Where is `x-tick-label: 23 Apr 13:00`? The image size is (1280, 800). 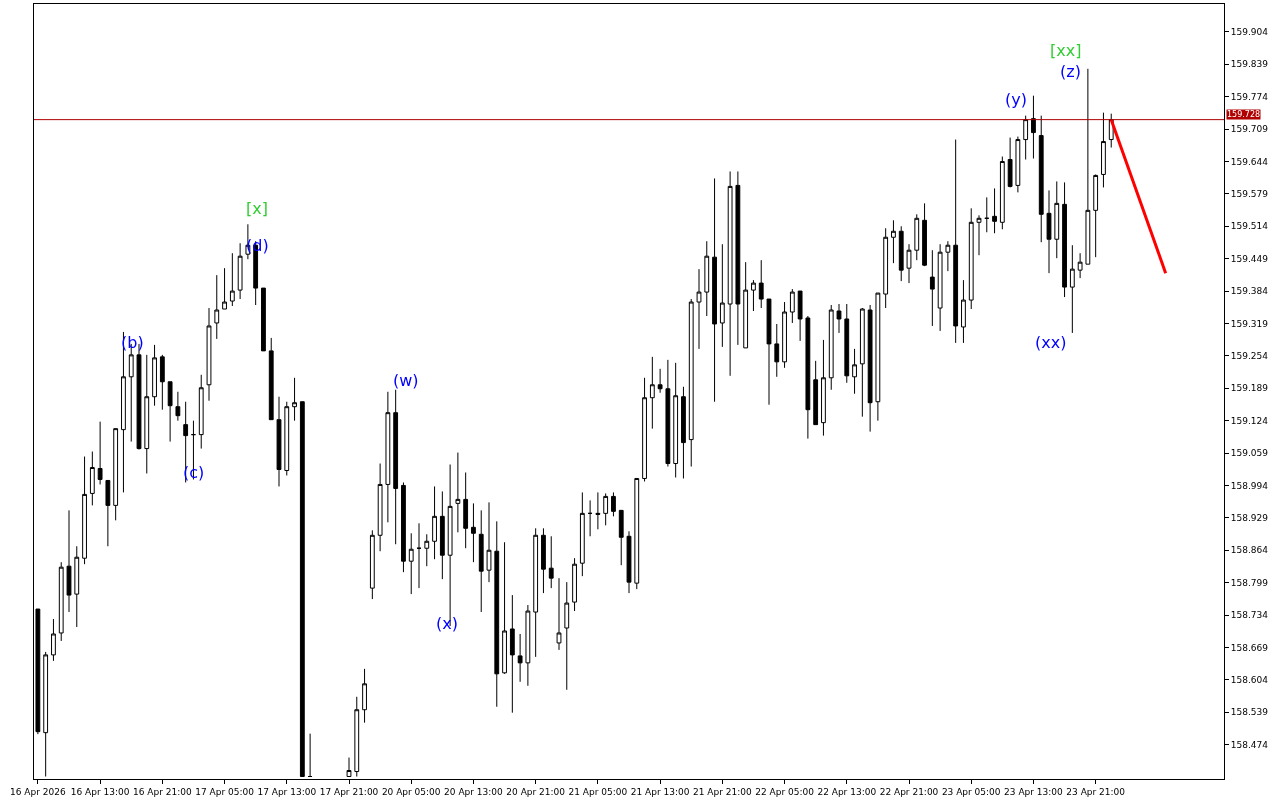
x-tick-label: 23 Apr 13:00 is located at coordinates (1034, 791).